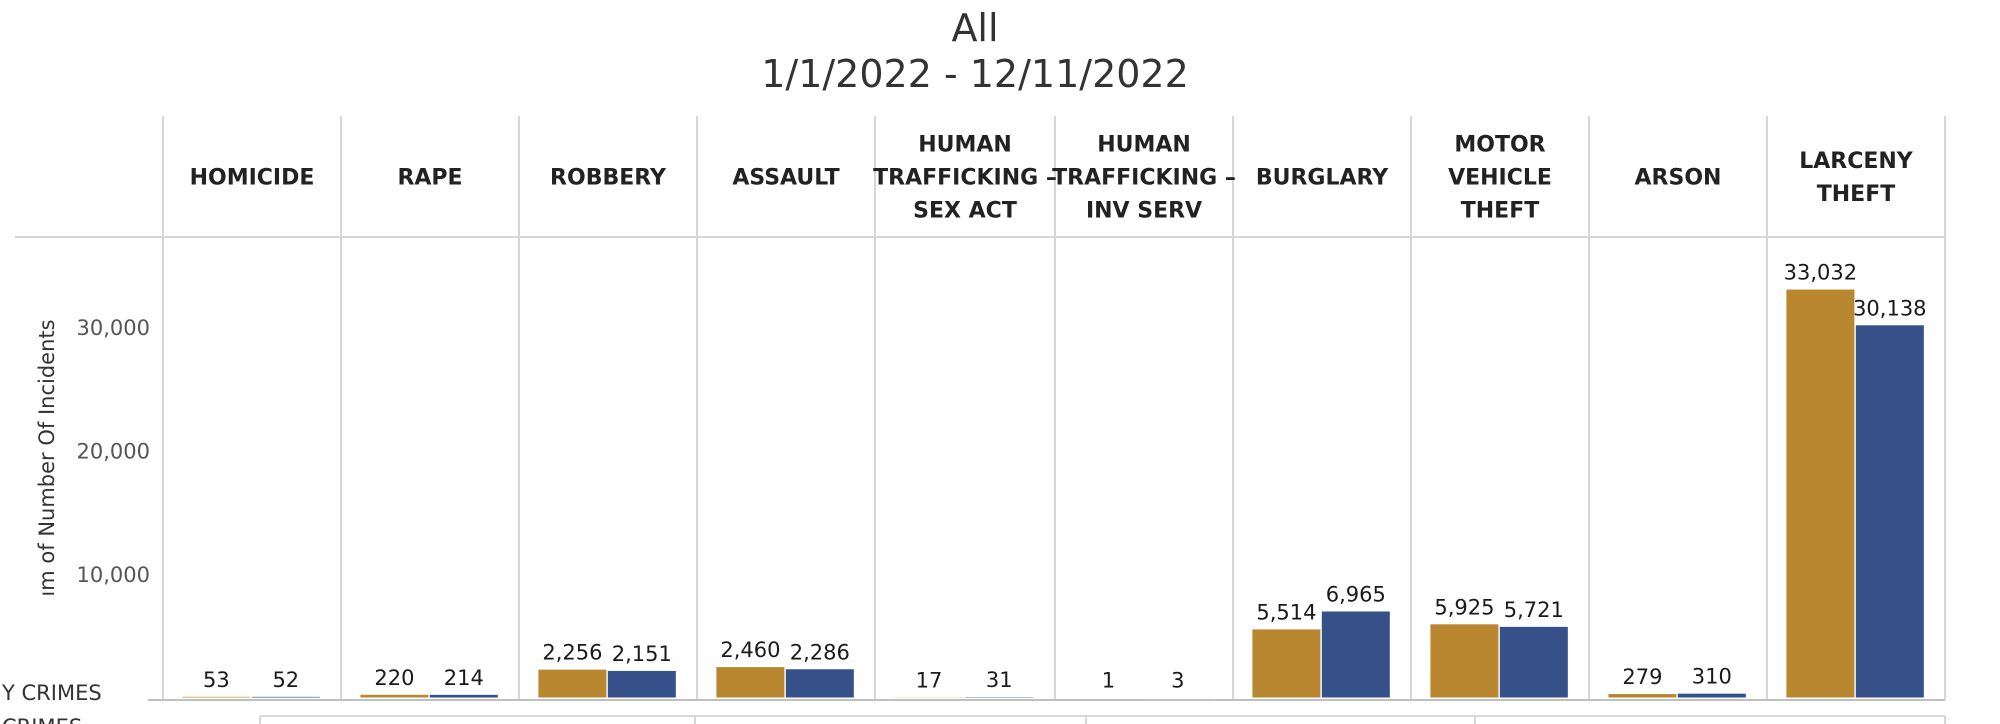  What do you see at coordinates (1177, 680) in the screenshot?
I see `data-label: 3` at bounding box center [1177, 680].